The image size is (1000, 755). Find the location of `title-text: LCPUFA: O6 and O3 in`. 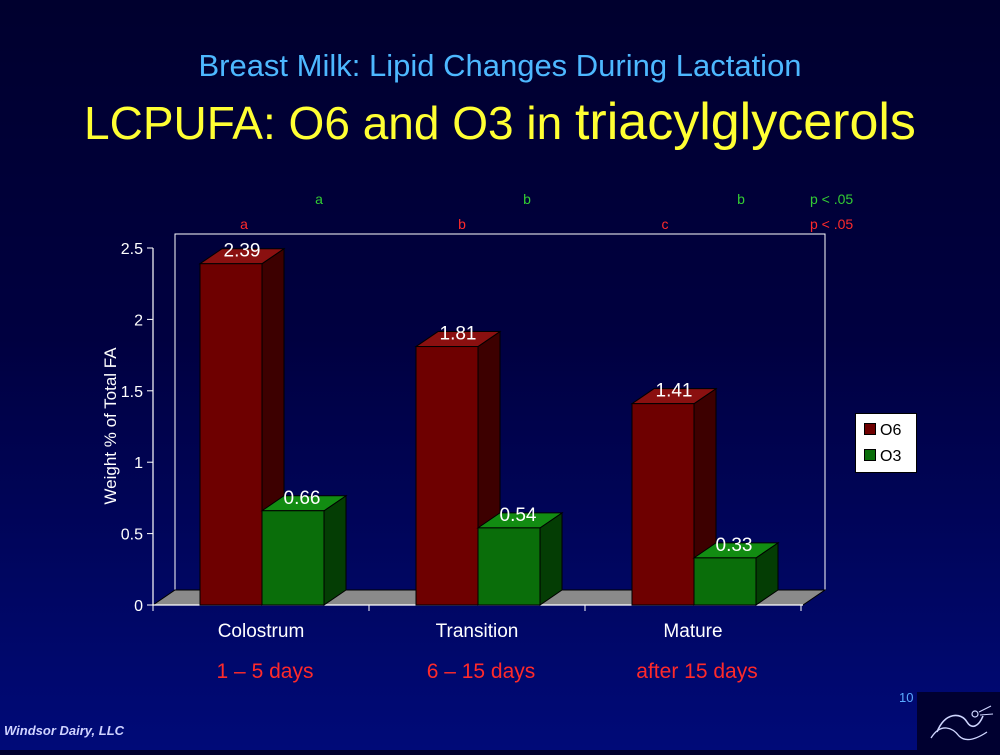

title-text: LCPUFA: O6 and O3 in is located at coordinates (329, 123).